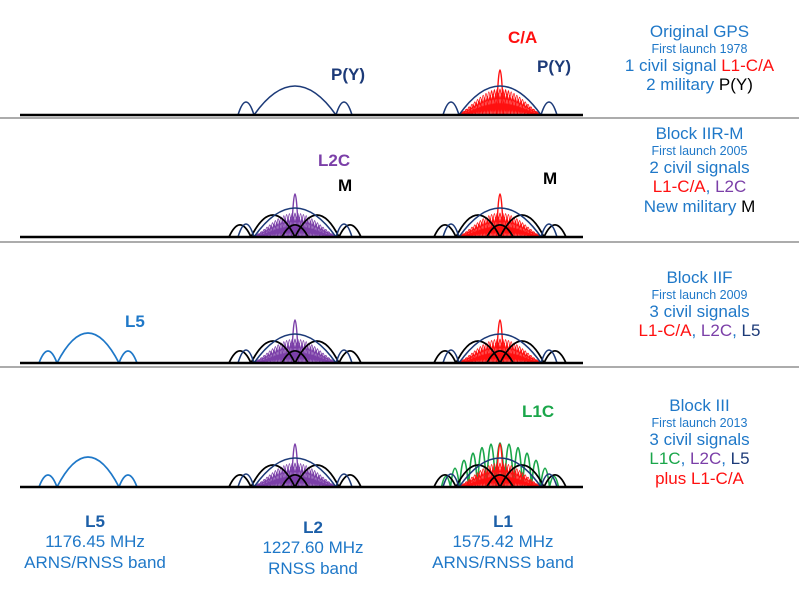 Image resolution: width=799 pixels, height=600 pixels. I want to click on generation-line4: L1-C/A, L2C, so click(699, 187).